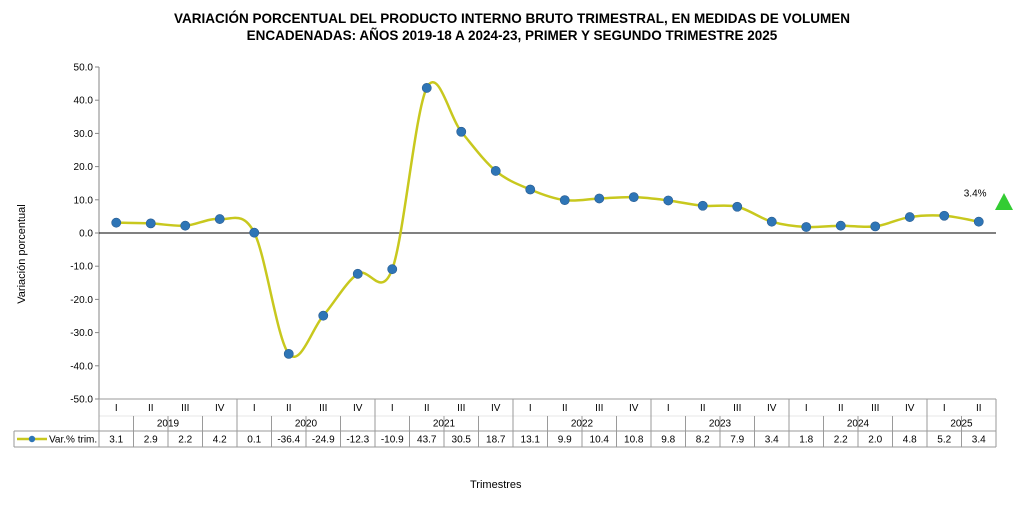 This screenshot has height=519, width=1024. What do you see at coordinates (668, 440) in the screenshot?
I see `table-value-cell: 9.8` at bounding box center [668, 440].